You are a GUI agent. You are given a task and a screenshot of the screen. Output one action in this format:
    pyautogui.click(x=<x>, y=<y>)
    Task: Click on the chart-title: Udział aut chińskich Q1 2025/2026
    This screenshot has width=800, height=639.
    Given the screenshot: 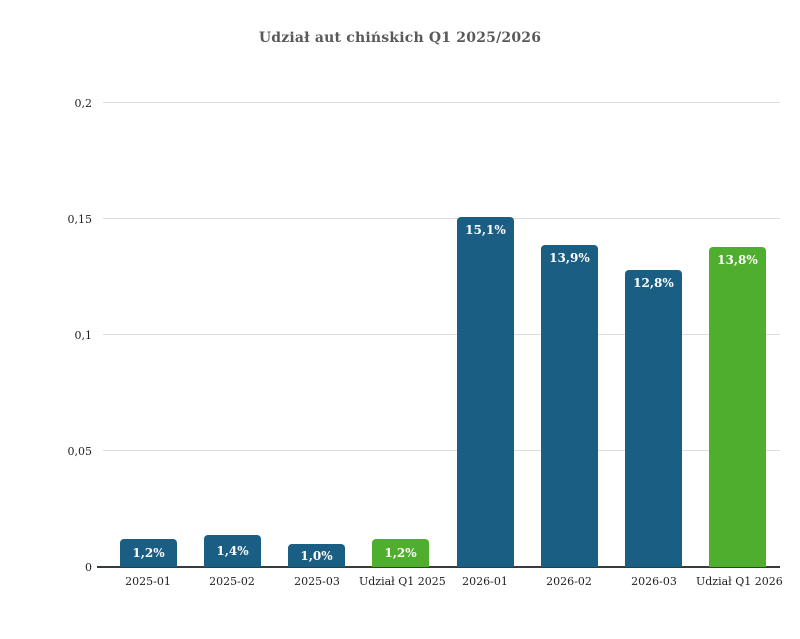 What is the action you would take?
    pyautogui.click(x=400, y=38)
    